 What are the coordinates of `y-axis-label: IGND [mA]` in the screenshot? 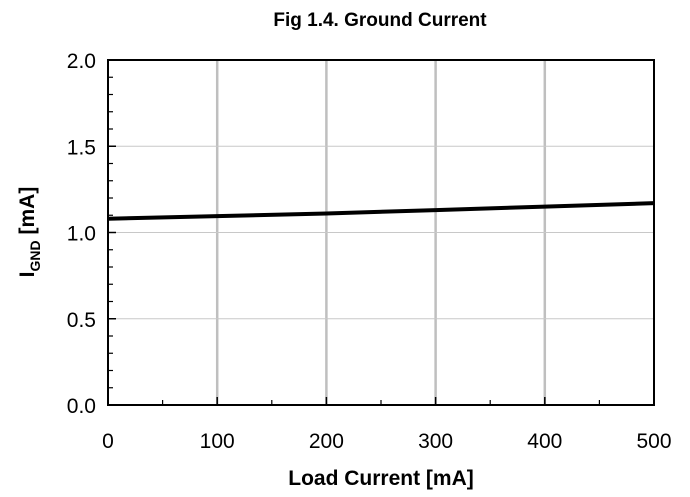 It's located at (29, 232).